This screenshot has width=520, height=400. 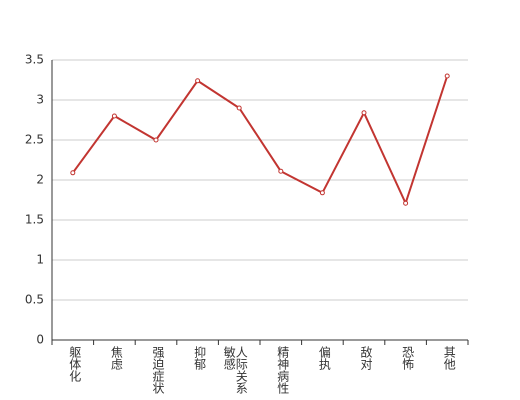 What do you see at coordinates (282, 370) in the screenshot?
I see `x-tick-label: 精神病性` at bounding box center [282, 370].